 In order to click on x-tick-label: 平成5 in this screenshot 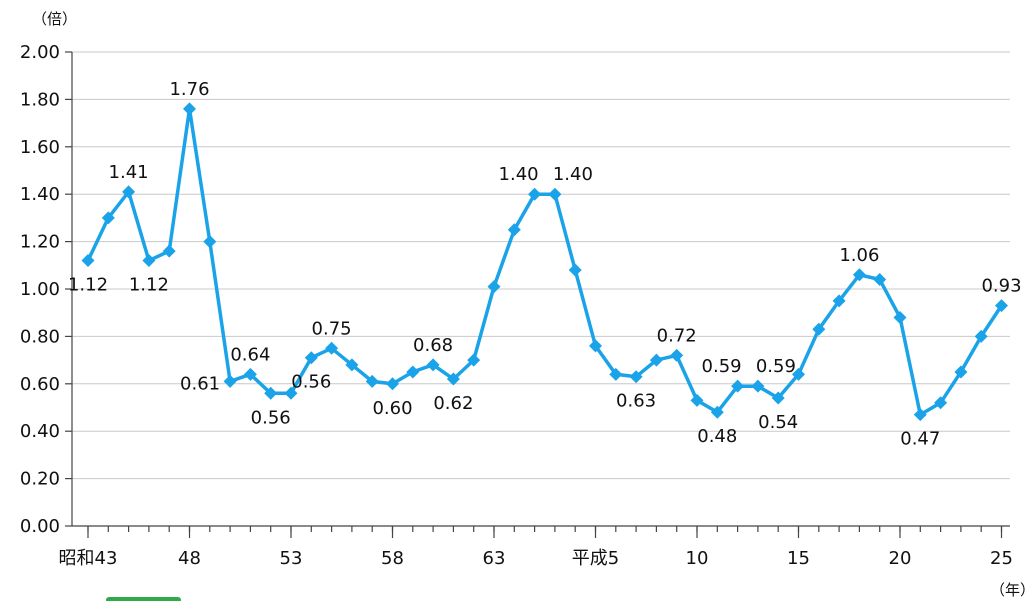, I will do `click(595, 558)`.